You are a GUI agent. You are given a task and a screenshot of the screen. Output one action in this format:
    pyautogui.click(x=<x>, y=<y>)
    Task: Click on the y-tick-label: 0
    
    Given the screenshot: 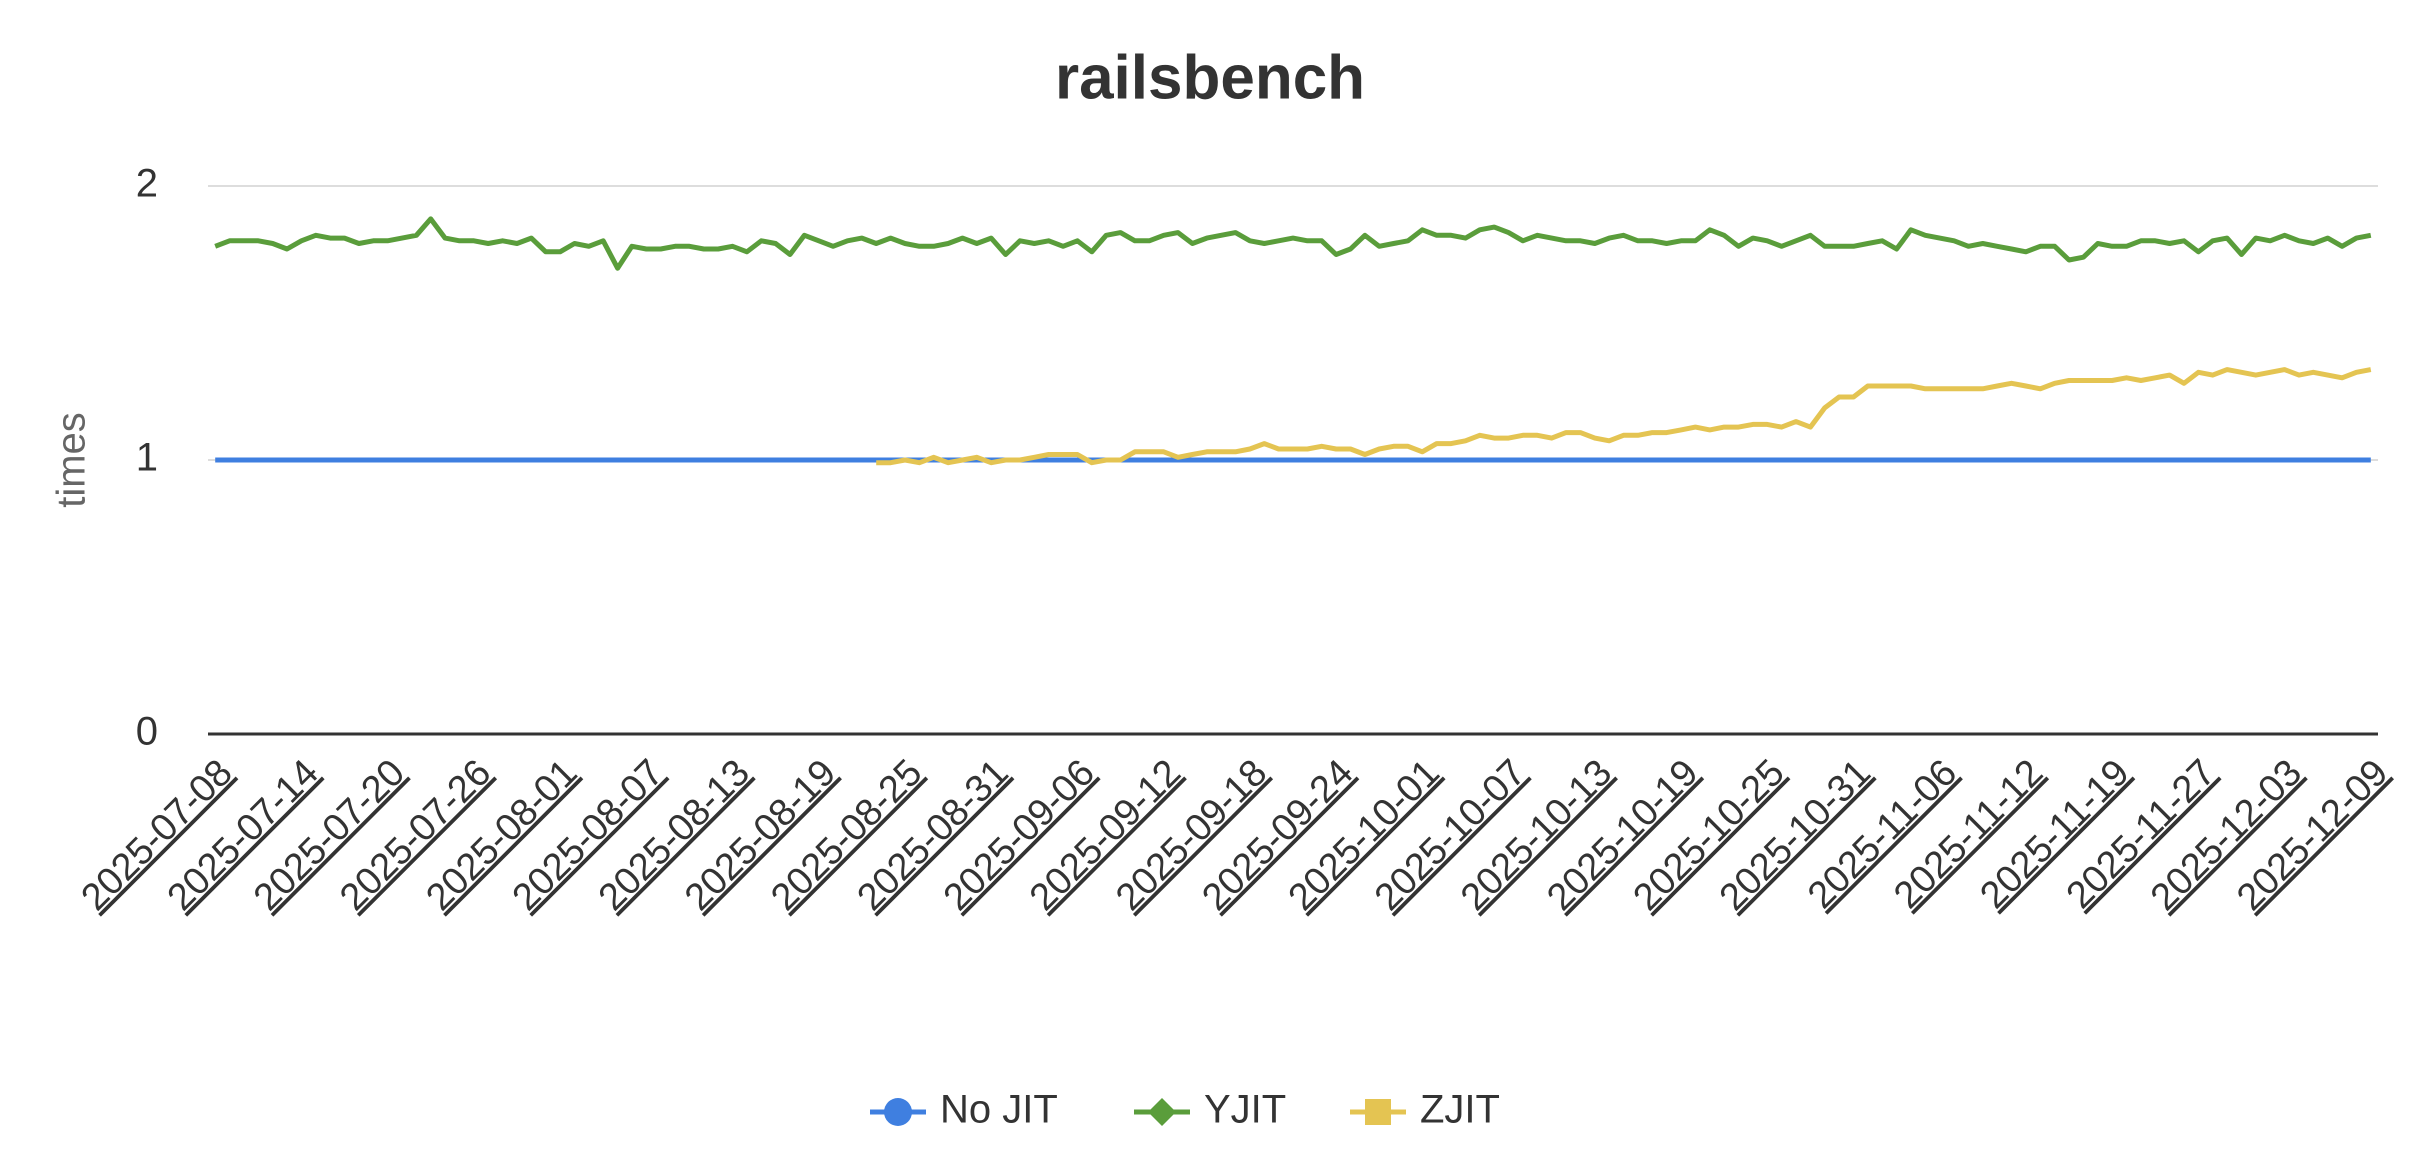 What is the action you would take?
    pyautogui.click(x=147, y=732)
    